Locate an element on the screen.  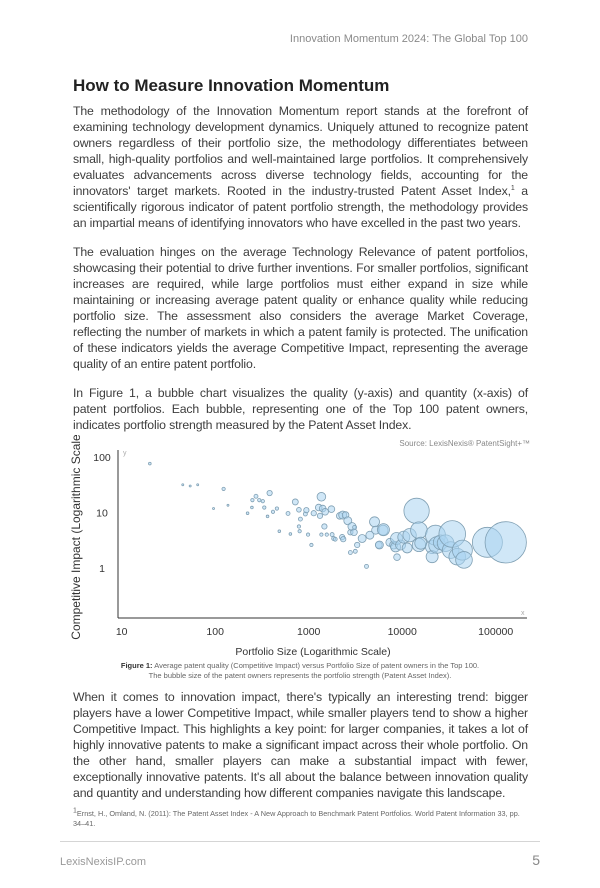
page-number: 5 is located at coordinates (536, 860).